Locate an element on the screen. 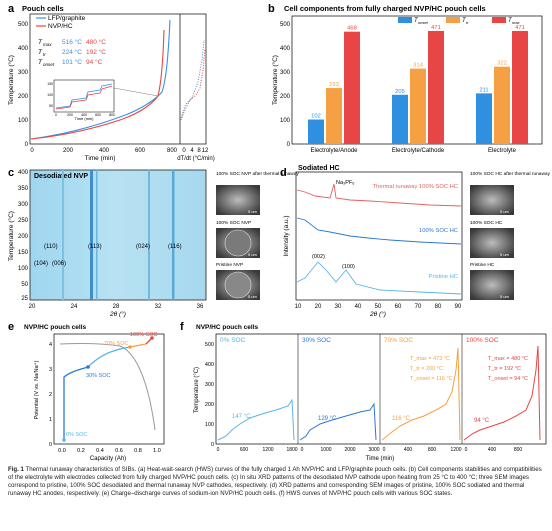 The image size is (552, 531). f-metric: T_max = 480 °C is located at coordinates (508, 359).